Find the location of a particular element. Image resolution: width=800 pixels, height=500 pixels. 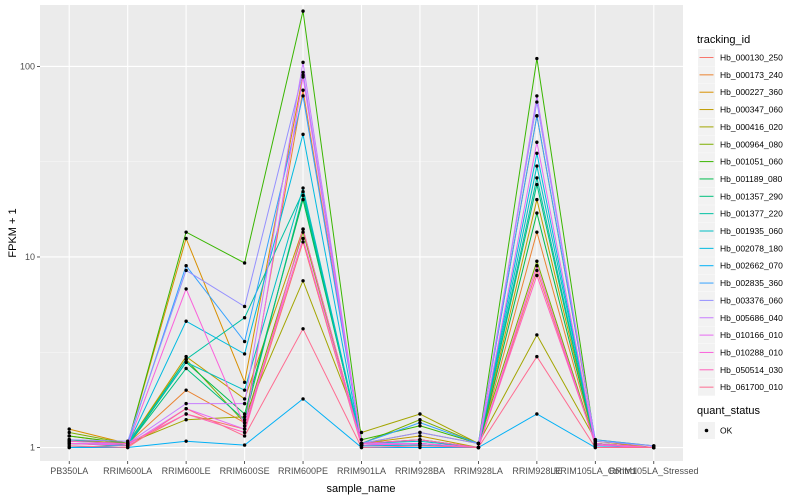

legend-label: Hb_001357_290 is located at coordinates (751, 196).